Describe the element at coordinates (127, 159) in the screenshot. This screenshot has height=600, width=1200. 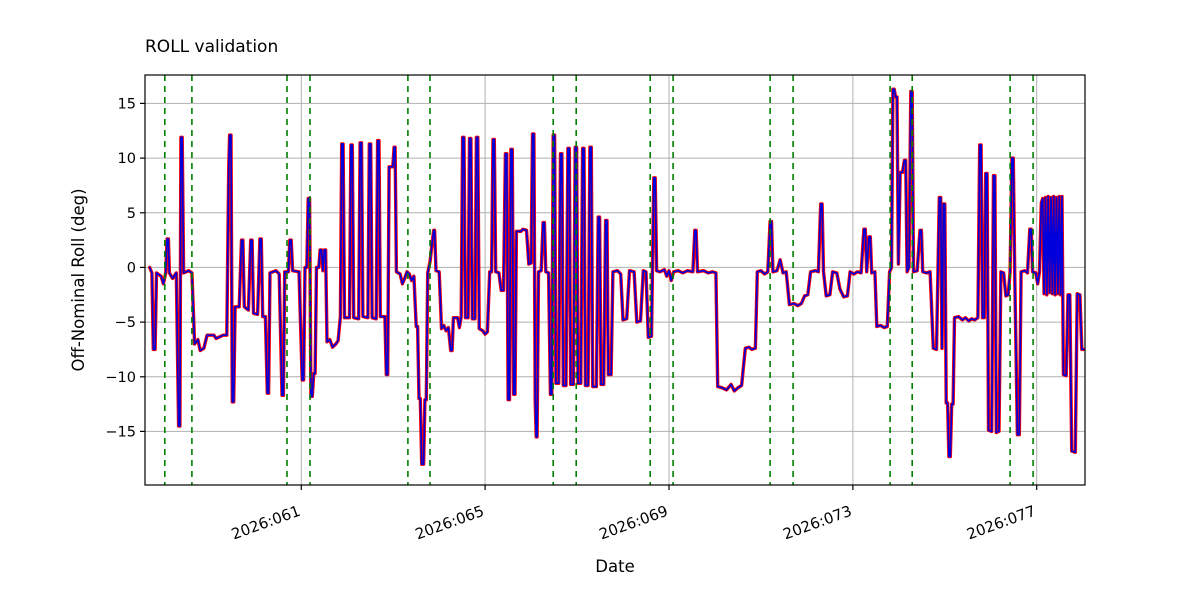
I see `y-tick-label: 10` at that location.